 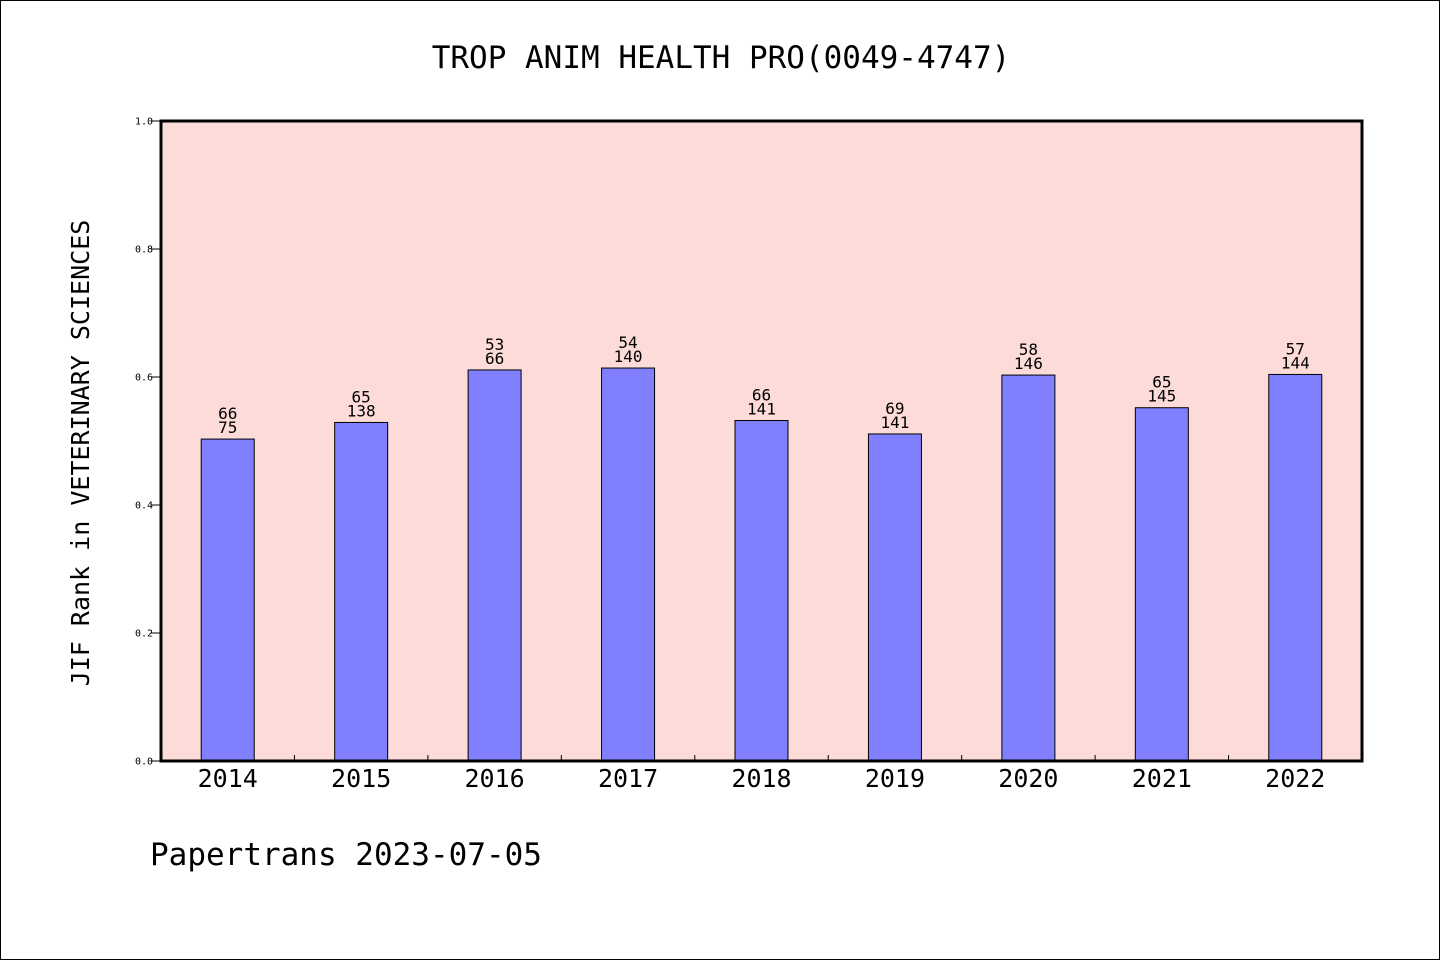 I want to click on x-tick-label: 2016, so click(x=495, y=778).